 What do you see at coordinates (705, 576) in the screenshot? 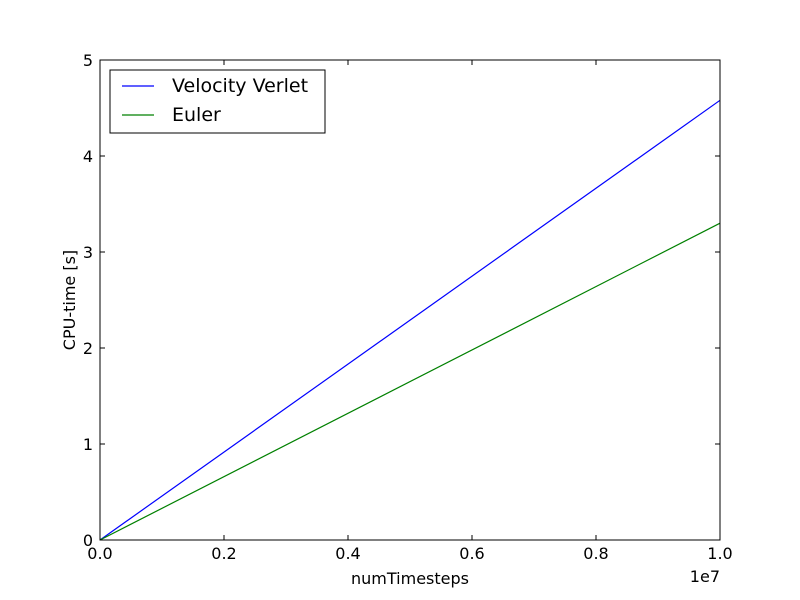
I see `x-offset-label: 1e7` at bounding box center [705, 576].